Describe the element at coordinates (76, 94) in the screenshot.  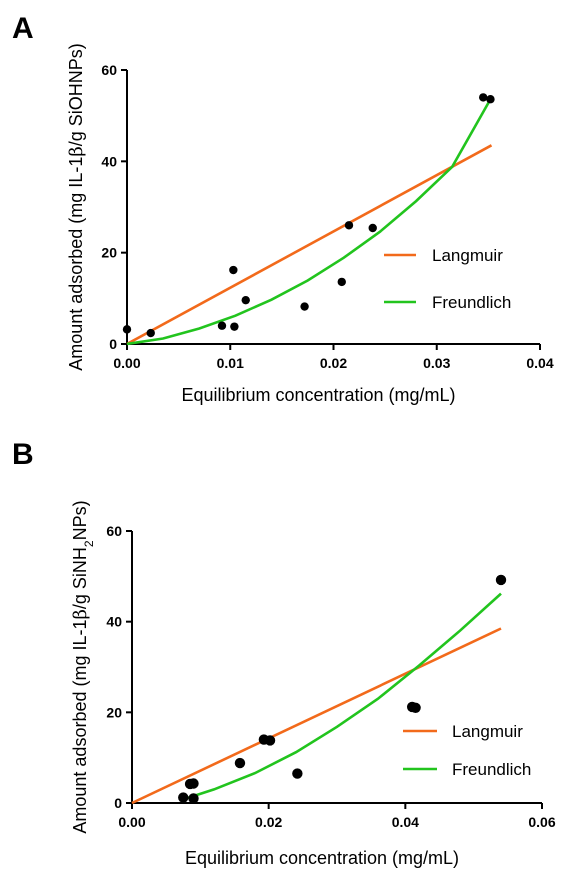
I see `y-axis-title-part: /g SiOHNPs)` at that location.